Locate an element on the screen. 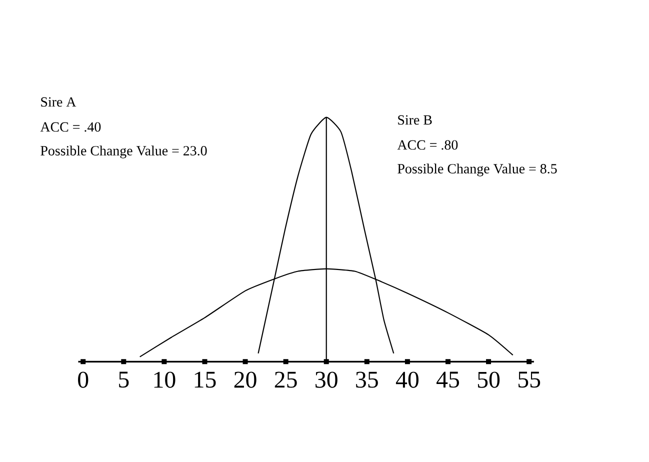  x-tick-label: 30 is located at coordinates (327, 380).